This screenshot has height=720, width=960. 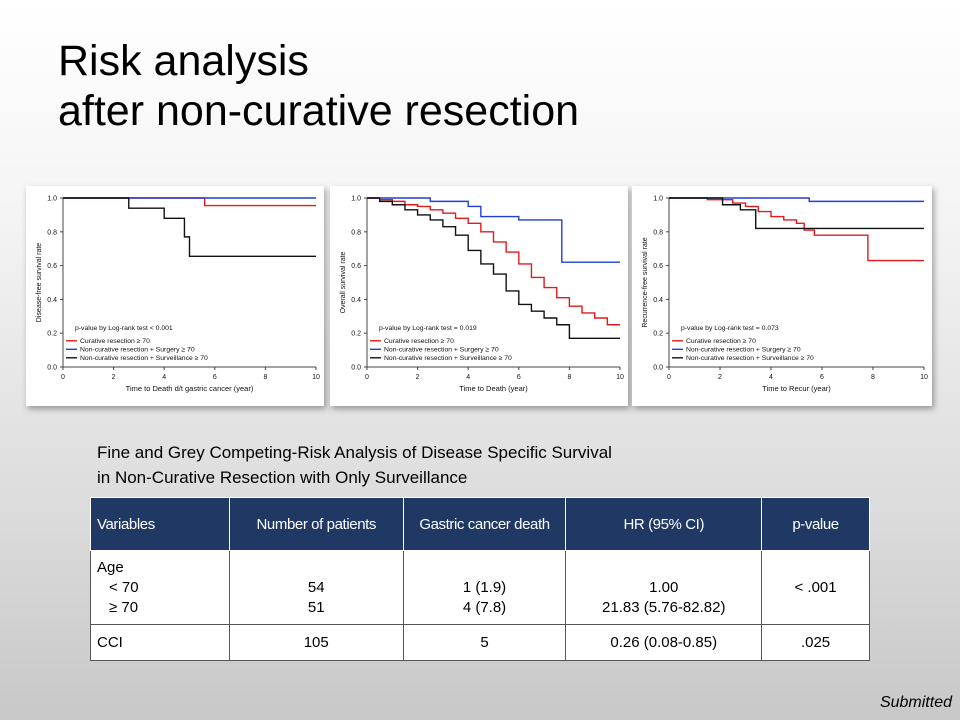 What do you see at coordinates (815, 642) in the screenshot?
I see `cell-cci-p: .025` at bounding box center [815, 642].